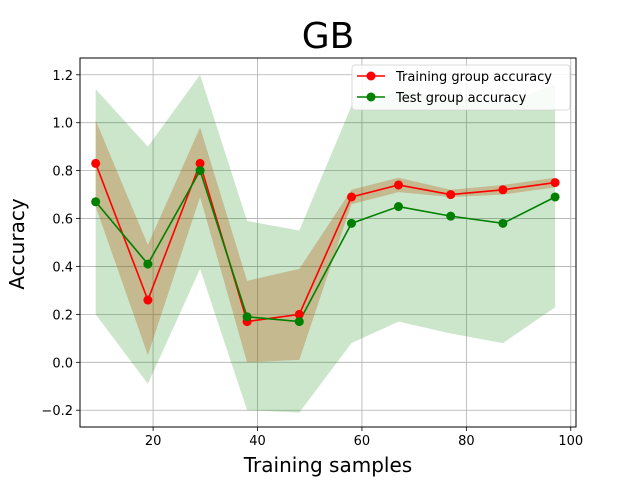 This screenshot has width=640, height=480. What do you see at coordinates (153, 441) in the screenshot?
I see `x-tick-label: 20` at bounding box center [153, 441].